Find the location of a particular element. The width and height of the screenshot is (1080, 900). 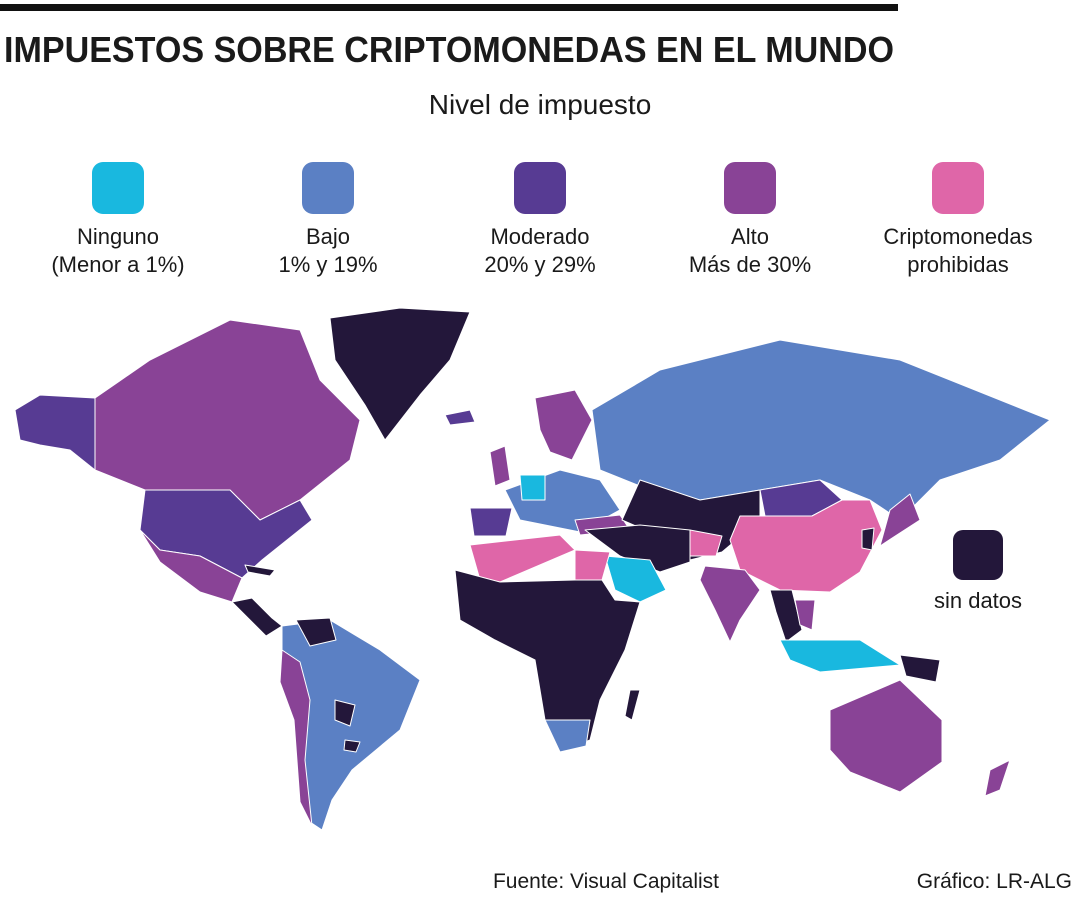

china is located at coordinates (806, 546).